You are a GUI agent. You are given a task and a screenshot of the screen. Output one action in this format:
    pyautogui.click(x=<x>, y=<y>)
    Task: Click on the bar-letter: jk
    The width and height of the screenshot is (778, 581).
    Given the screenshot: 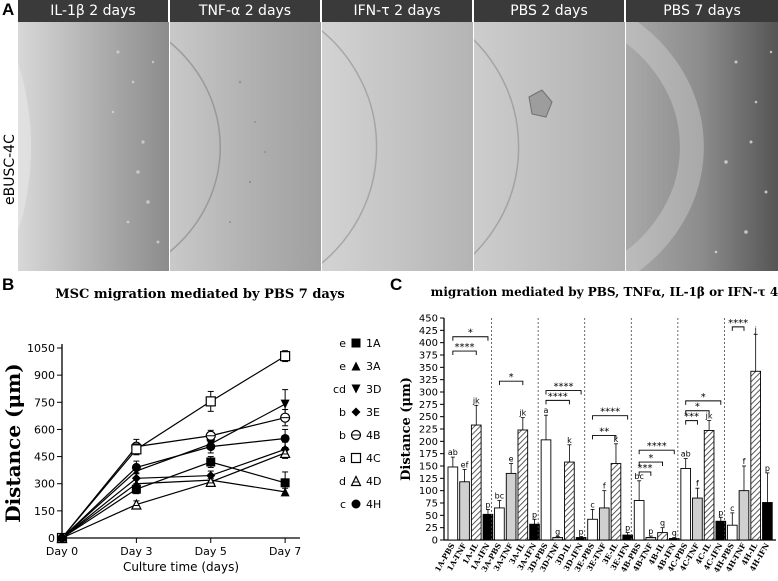 What is the action you would take?
    pyautogui.click(x=522, y=413)
    